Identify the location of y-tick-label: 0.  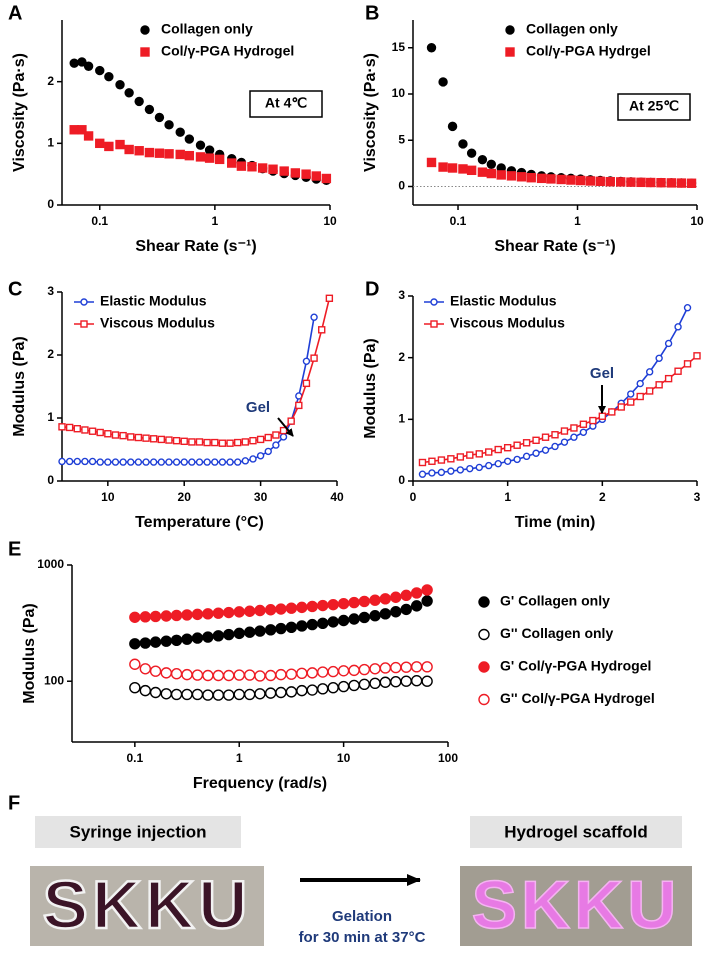
(401, 186).